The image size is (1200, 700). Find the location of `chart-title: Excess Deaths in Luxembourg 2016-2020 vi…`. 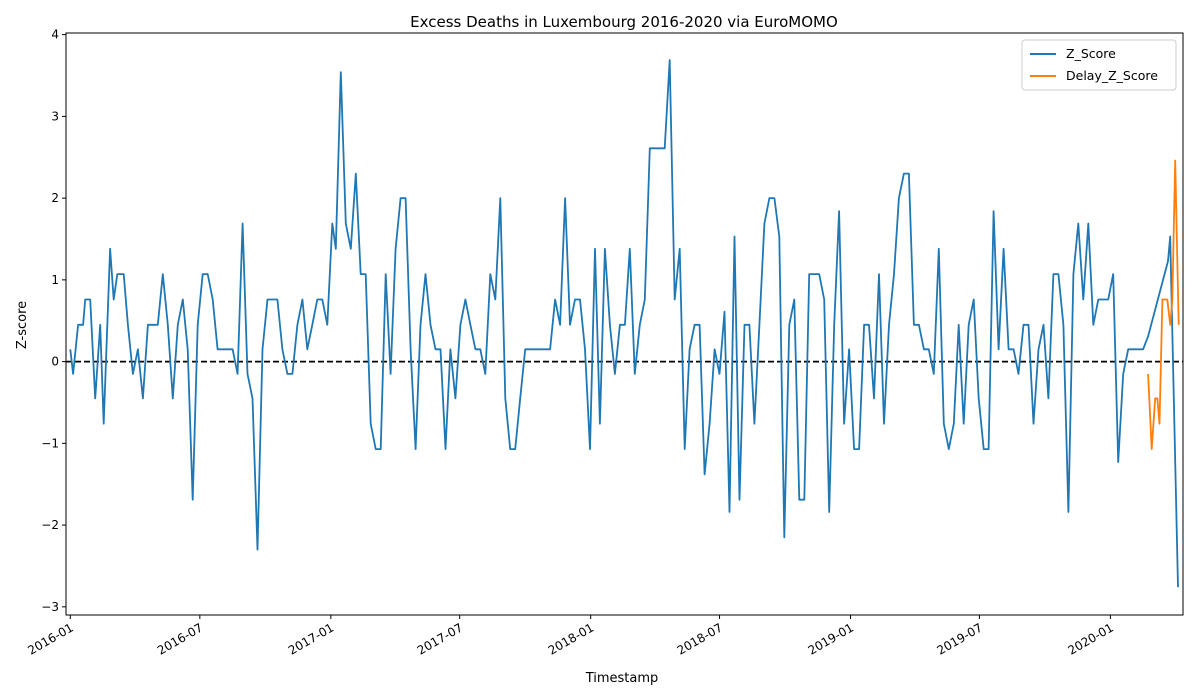

chart-title: Excess Deaths in Luxembourg 2016-2020 vi… is located at coordinates (624, 22).